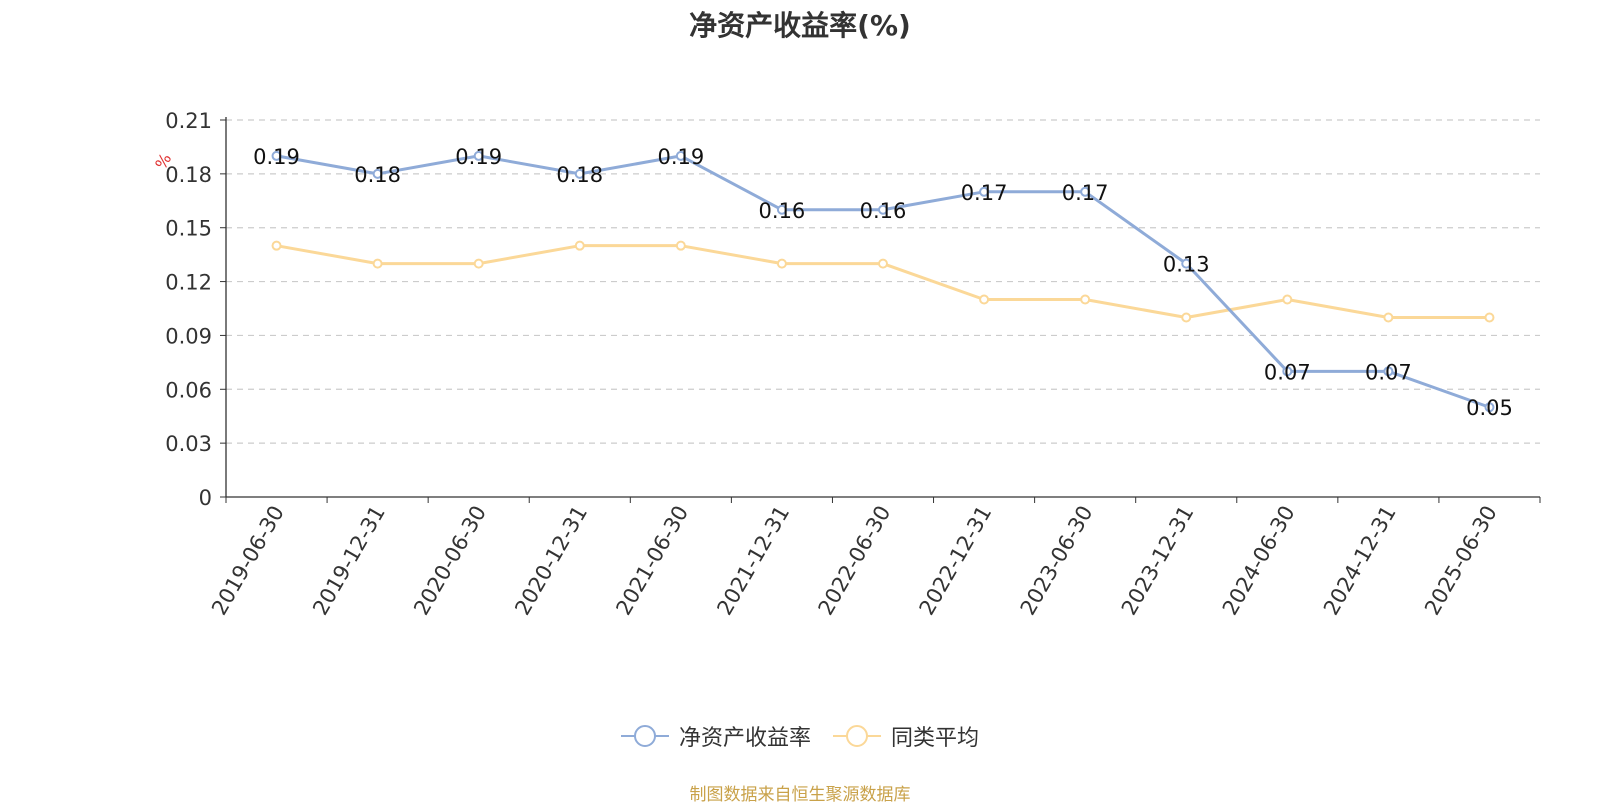 The height and width of the screenshot is (805, 1600). What do you see at coordinates (248, 561) in the screenshot?
I see `x-tick-label: 2019-06-30` at bounding box center [248, 561].